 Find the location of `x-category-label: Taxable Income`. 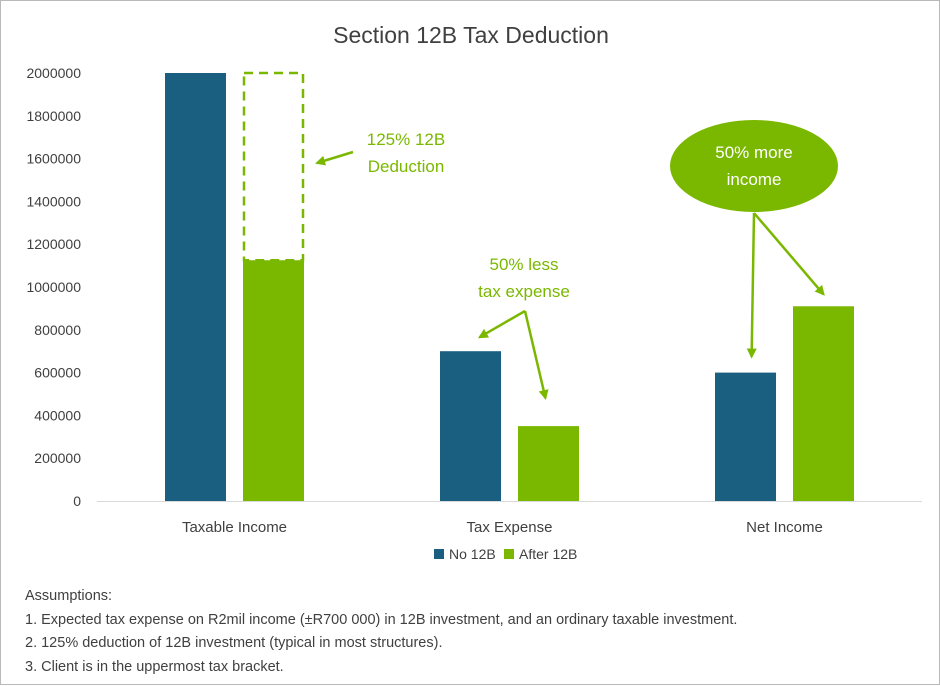

x-category-label: Taxable Income is located at coordinates (234, 527).